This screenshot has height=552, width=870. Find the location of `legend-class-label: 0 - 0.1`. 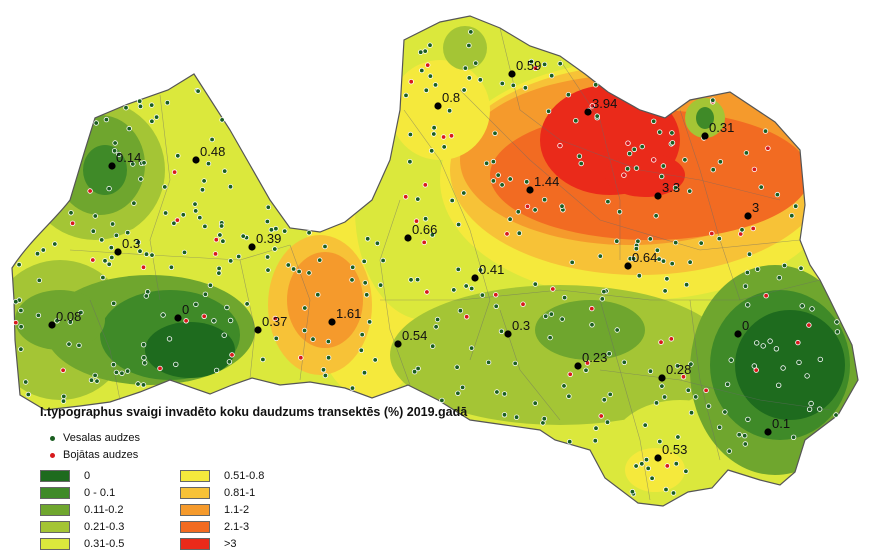

legend-class-label: 0 - 0.1 is located at coordinates (100, 493).